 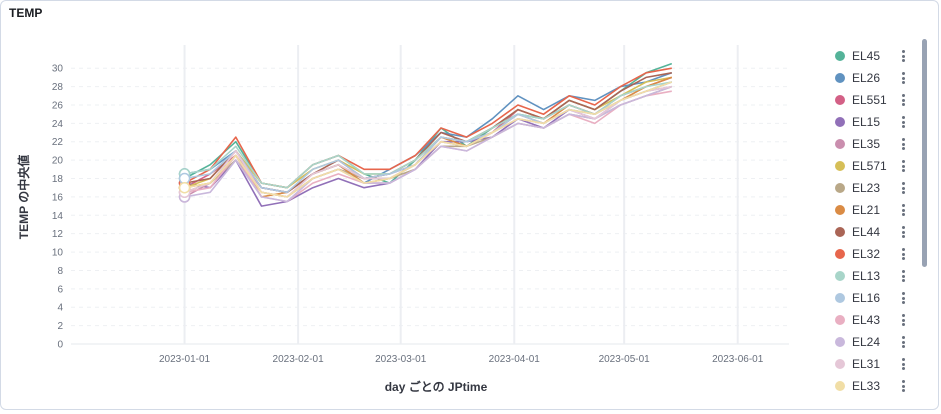 What do you see at coordinates (866, 254) in the screenshot?
I see `legend-label: EL32` at bounding box center [866, 254].